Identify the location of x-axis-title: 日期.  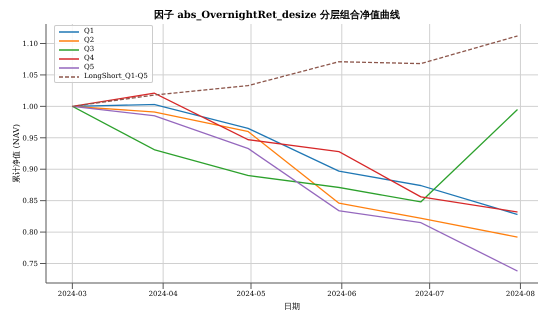
(292, 306).